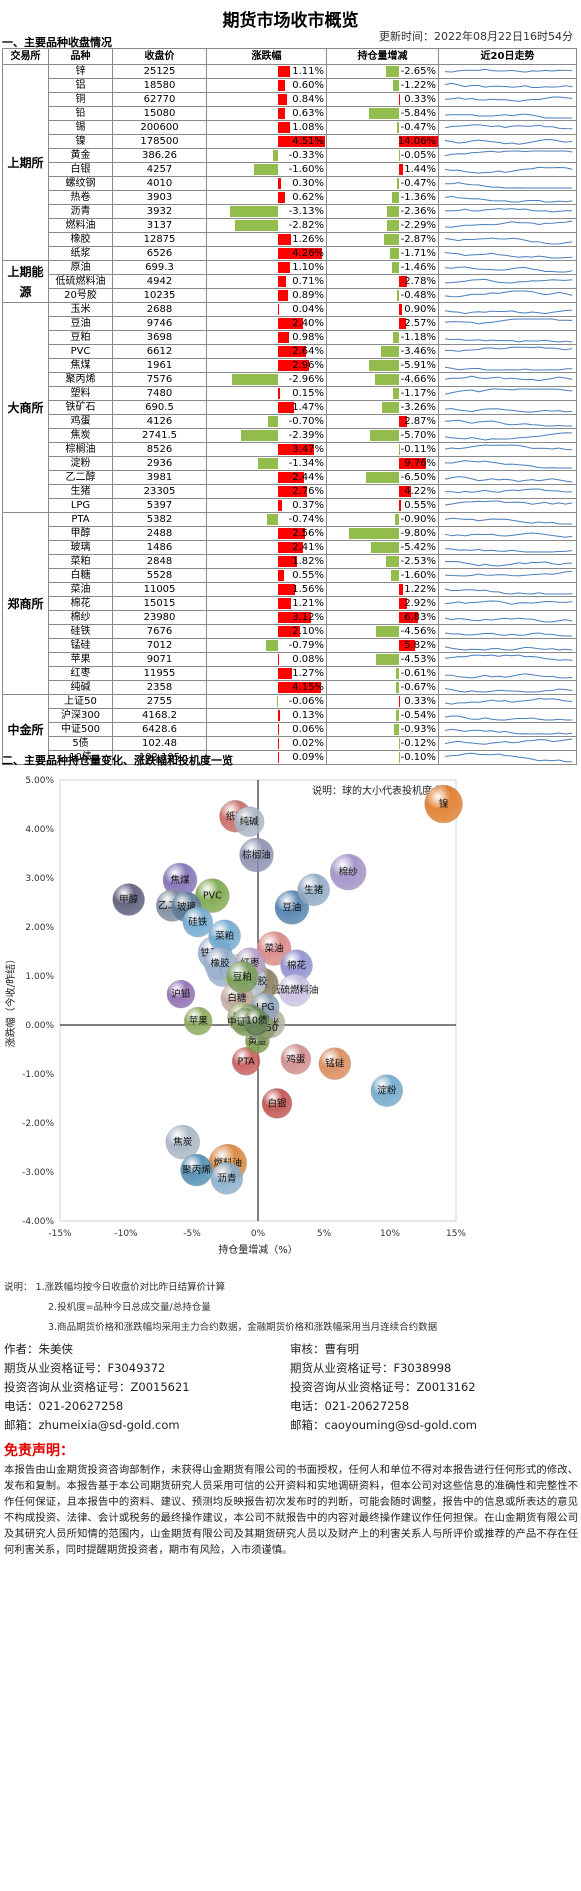  I want to click on y-tick-label: 3.00%, so click(39, 879).